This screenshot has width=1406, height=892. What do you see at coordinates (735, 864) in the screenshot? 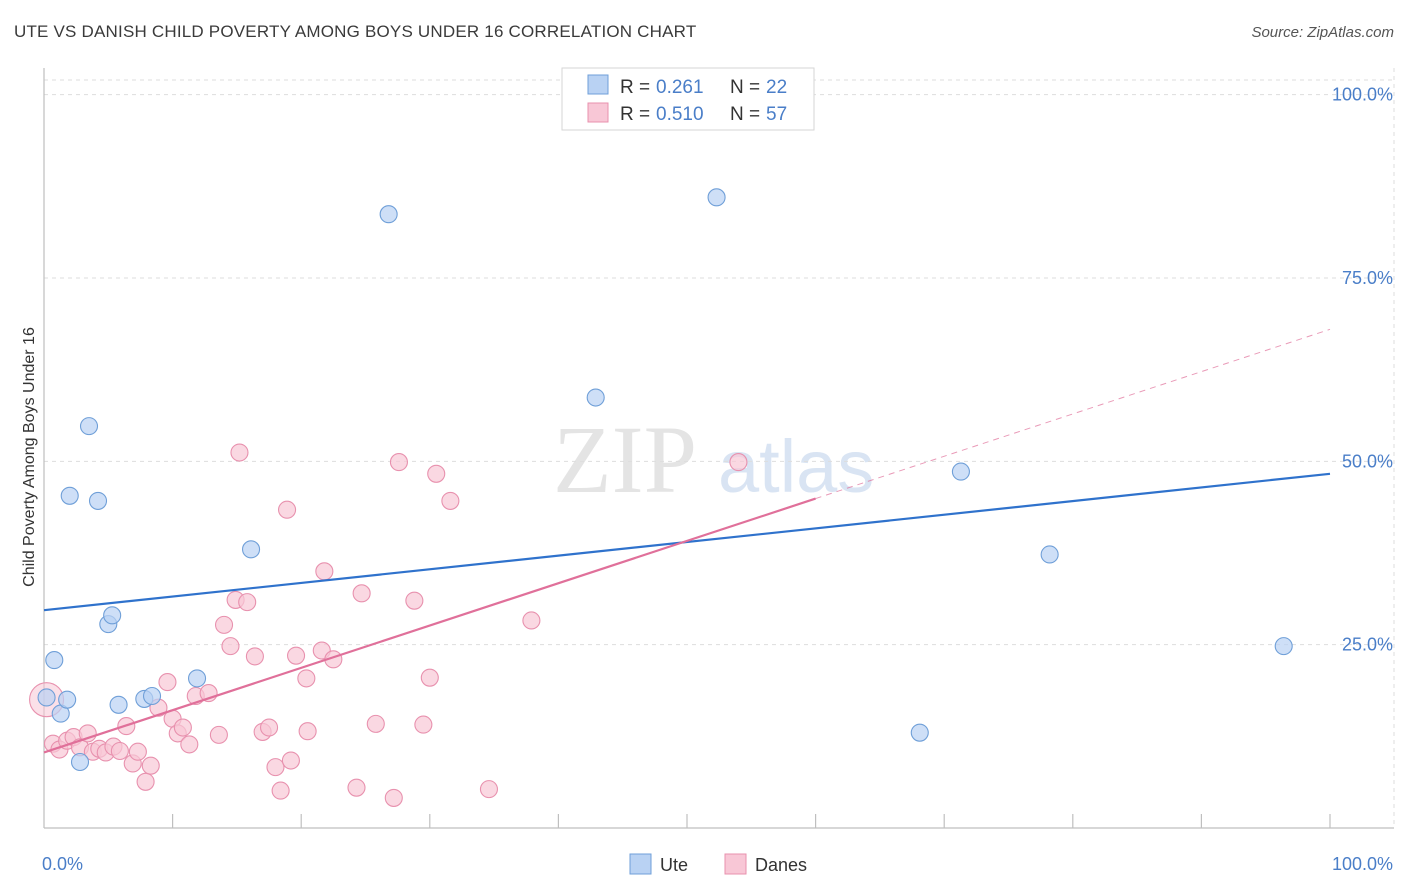
I see `bottom-legend-swatch-danes` at bounding box center [735, 864].